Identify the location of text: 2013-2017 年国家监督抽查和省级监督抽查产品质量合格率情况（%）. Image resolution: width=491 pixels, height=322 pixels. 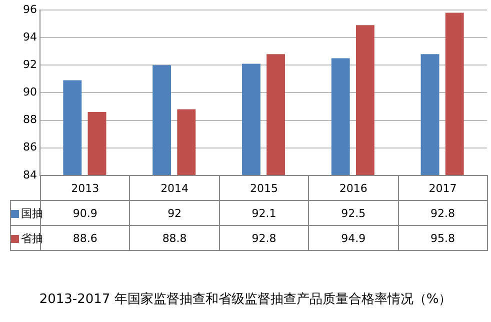
(245, 299).